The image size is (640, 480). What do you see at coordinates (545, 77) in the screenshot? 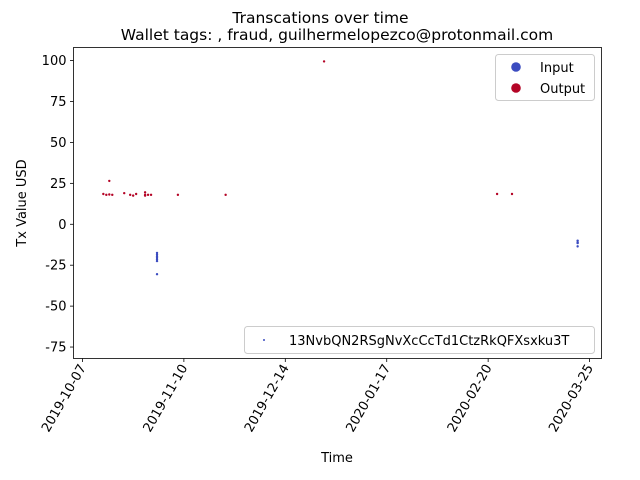
I see `legend-type: Input Output` at bounding box center [545, 77].